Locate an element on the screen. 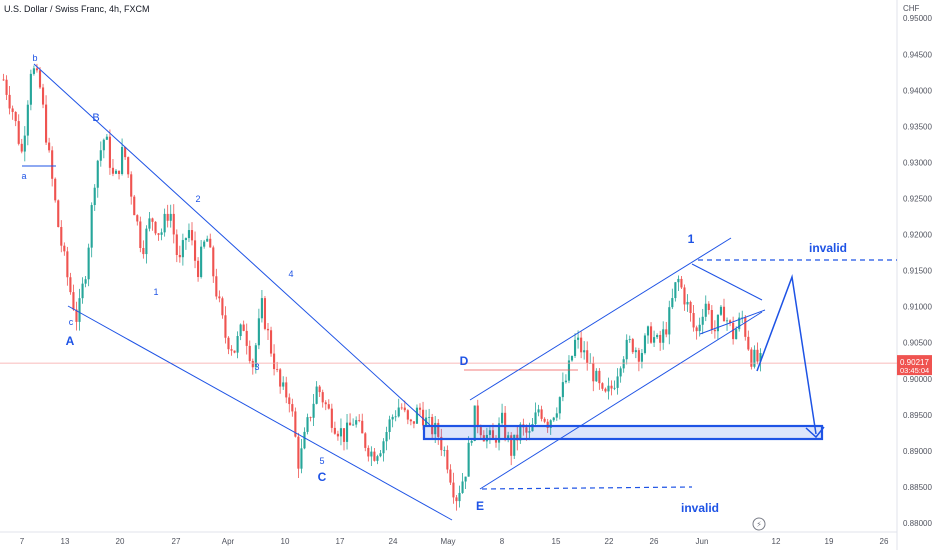 This screenshot has width=932, height=550. time-tick-label: 12 is located at coordinates (776, 541).